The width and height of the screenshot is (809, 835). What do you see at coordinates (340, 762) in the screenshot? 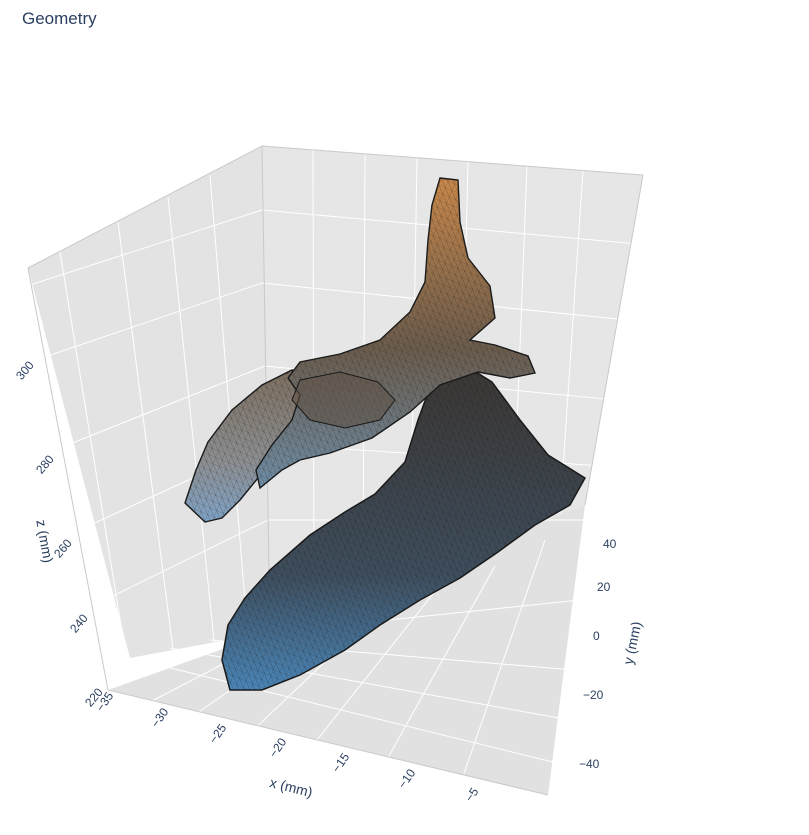
I see `x-tick-15: −15` at bounding box center [340, 762].